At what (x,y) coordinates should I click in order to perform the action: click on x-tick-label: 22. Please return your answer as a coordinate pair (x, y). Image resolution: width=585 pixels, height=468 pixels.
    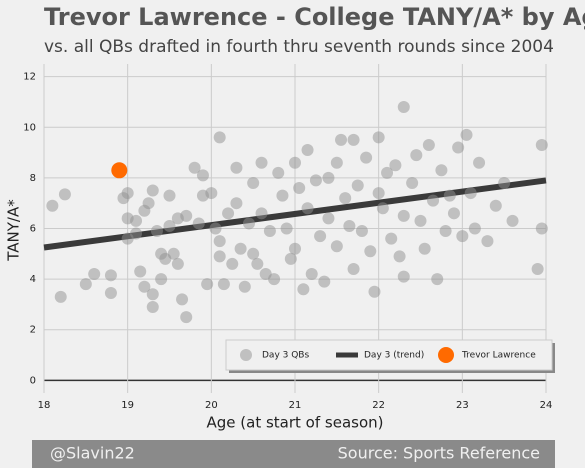
    Looking at the image, I should click on (378, 405).